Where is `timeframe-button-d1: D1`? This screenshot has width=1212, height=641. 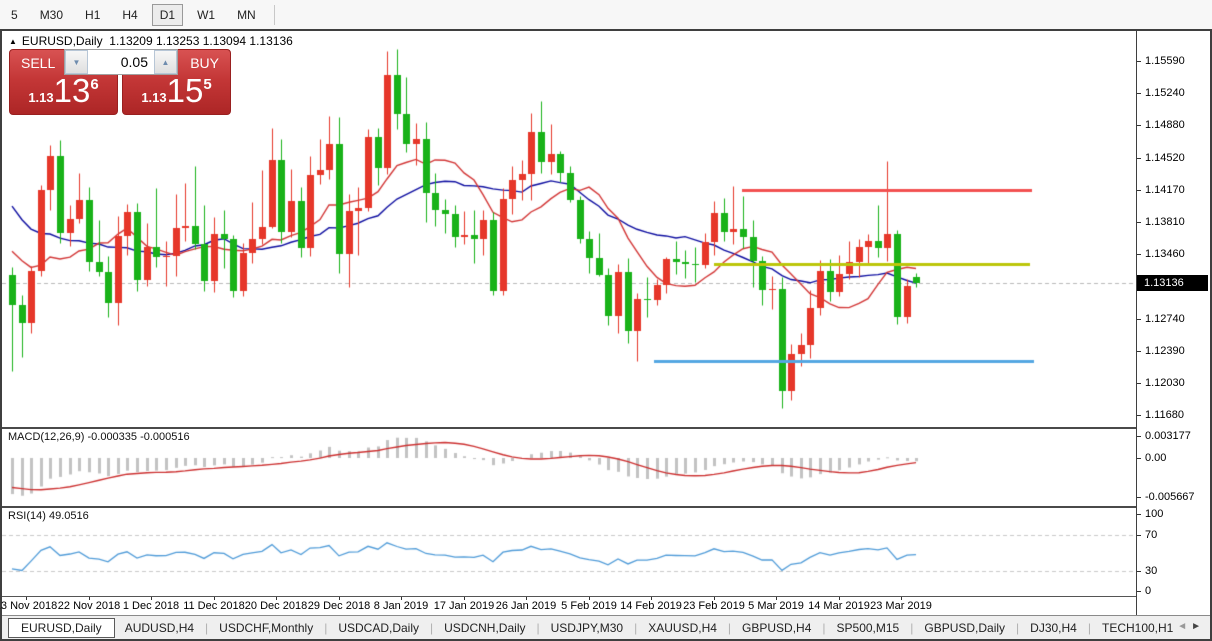
timeframe-button-d1: D1 is located at coordinates (167, 14).